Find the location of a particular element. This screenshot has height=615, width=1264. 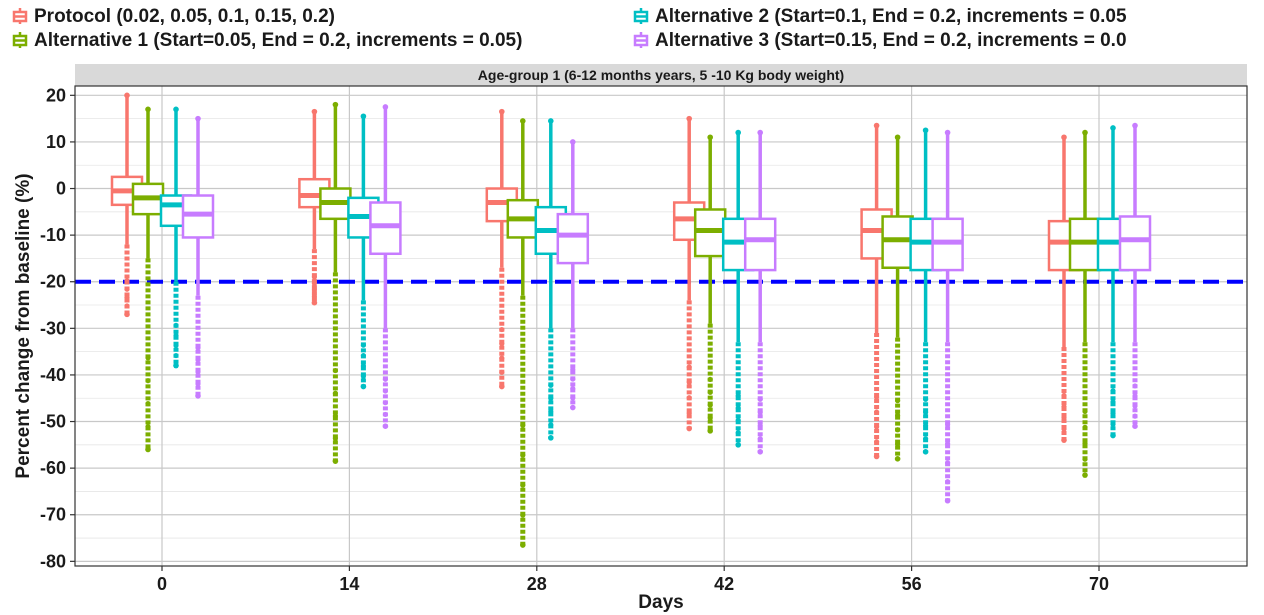

x-tick-label: 28 is located at coordinates (537, 584).